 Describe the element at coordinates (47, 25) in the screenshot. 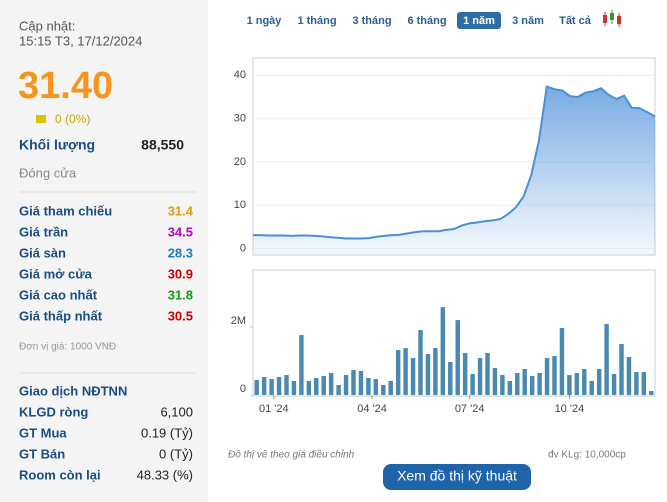

I see `update-label: Cập nhật:` at that location.